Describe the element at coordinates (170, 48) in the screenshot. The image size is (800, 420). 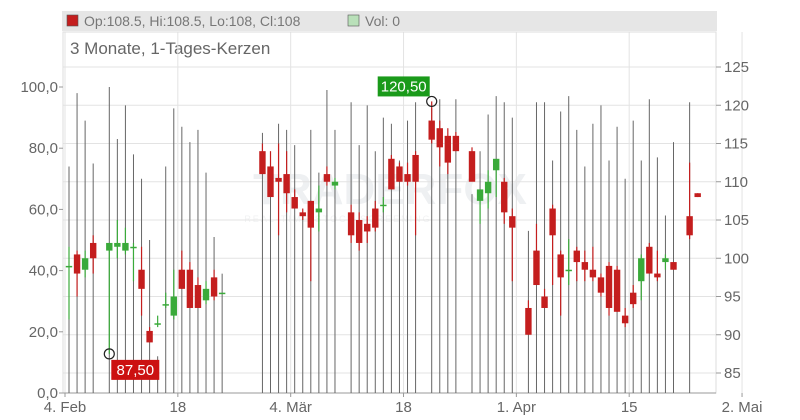
I see `chart-title: 3 Monate, 1-Tages-Kerzen` at that location.